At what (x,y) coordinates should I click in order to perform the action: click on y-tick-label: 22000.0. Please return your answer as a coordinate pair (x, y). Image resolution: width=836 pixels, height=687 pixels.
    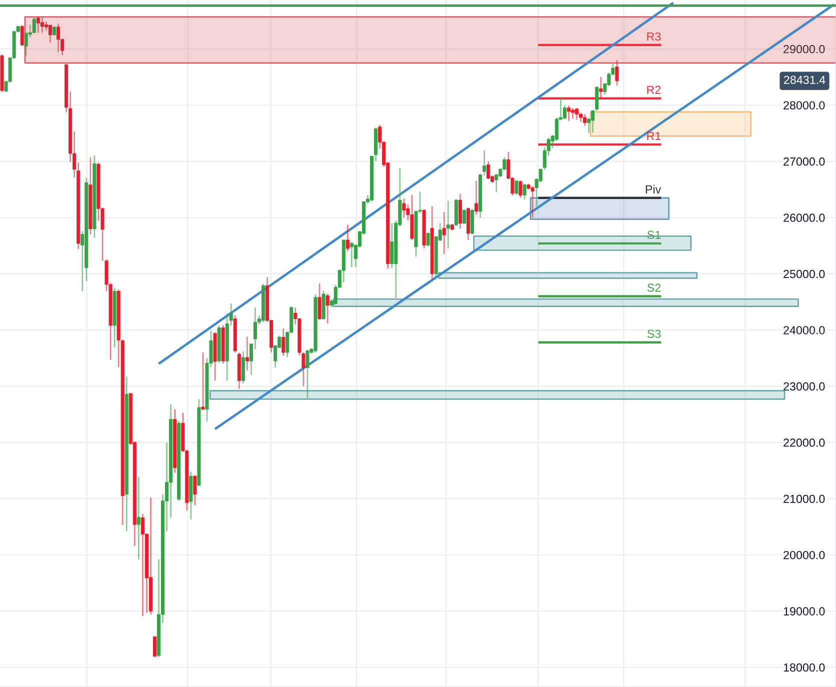
    Looking at the image, I should click on (804, 442).